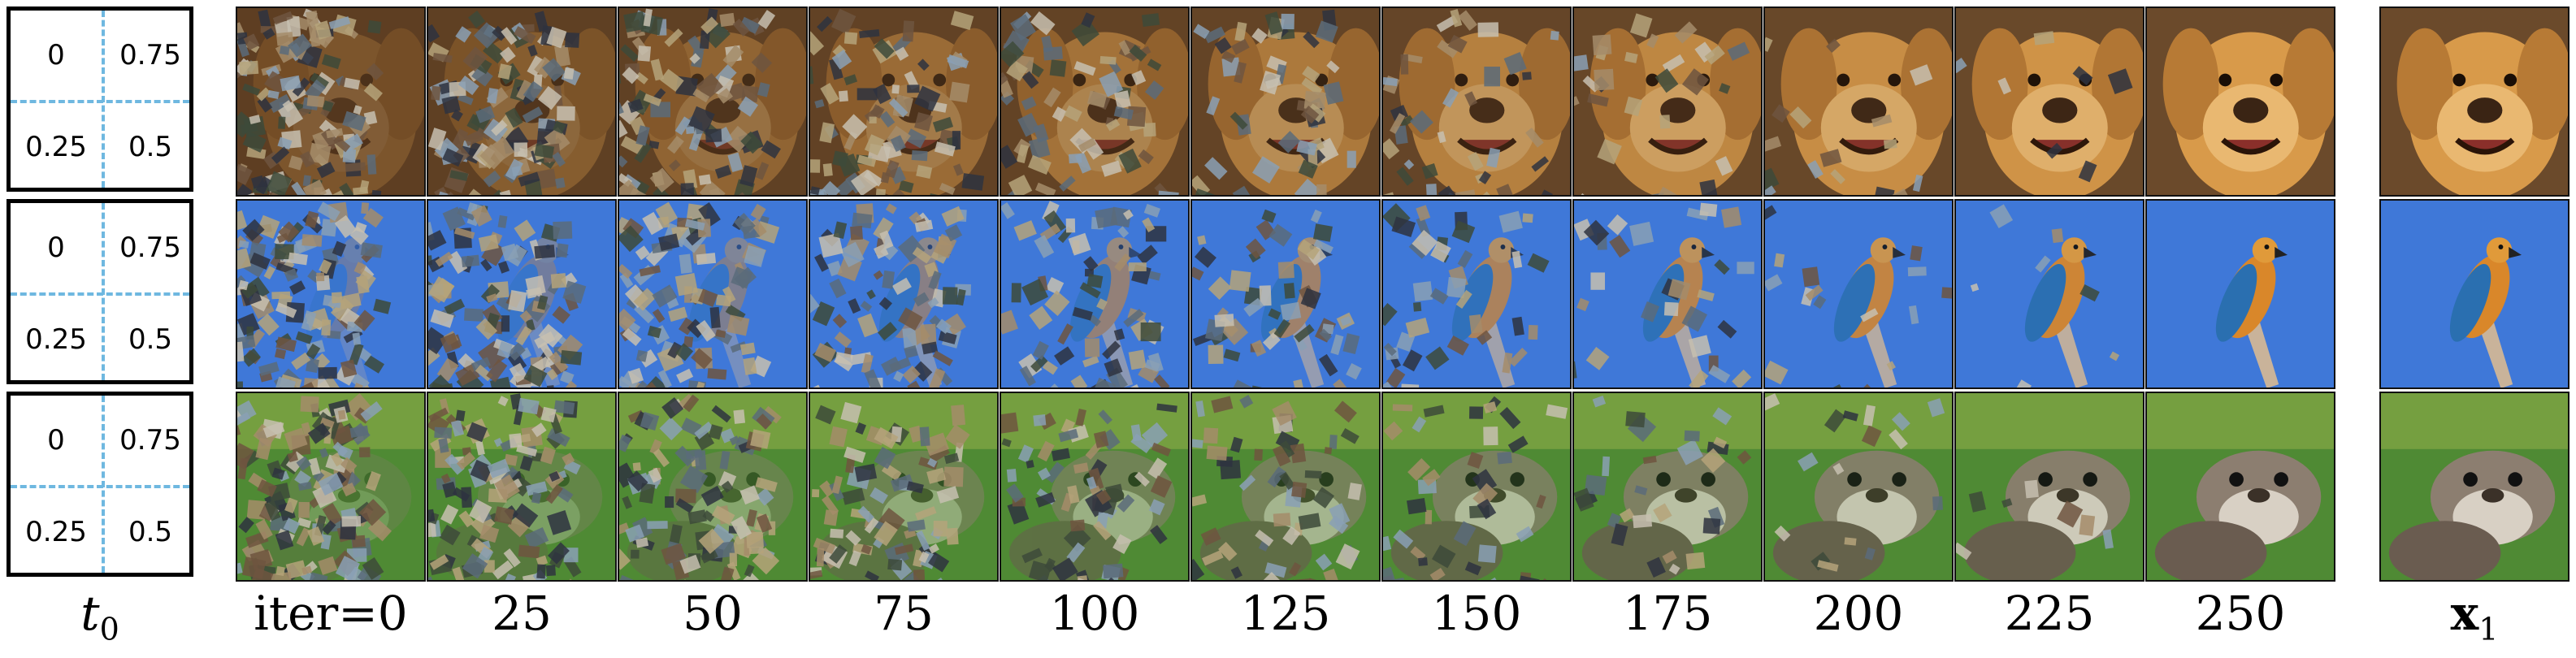 This screenshot has height=658, width=2576. What do you see at coordinates (1668, 613) in the screenshot?
I see `iteration-label: 175` at bounding box center [1668, 613].